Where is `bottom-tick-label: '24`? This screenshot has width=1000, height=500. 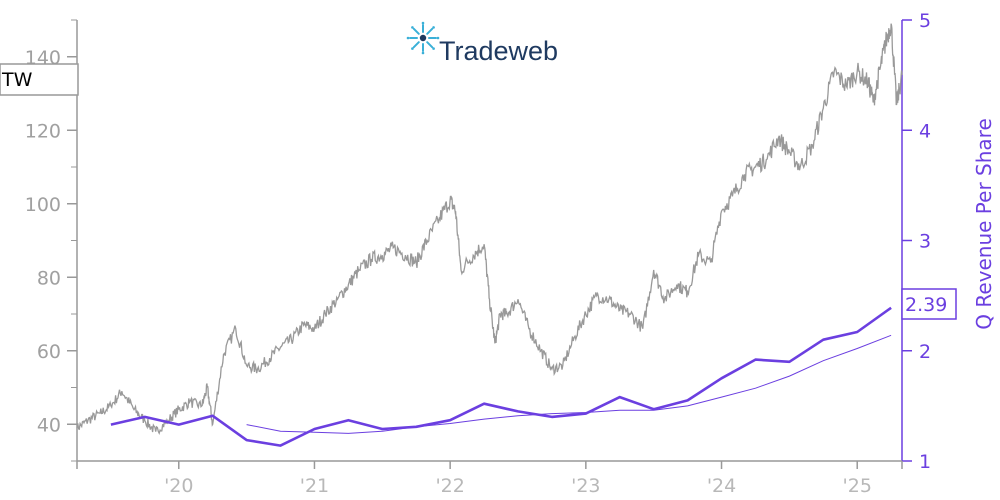
bottom-tick-label: '24 is located at coordinates (721, 486).